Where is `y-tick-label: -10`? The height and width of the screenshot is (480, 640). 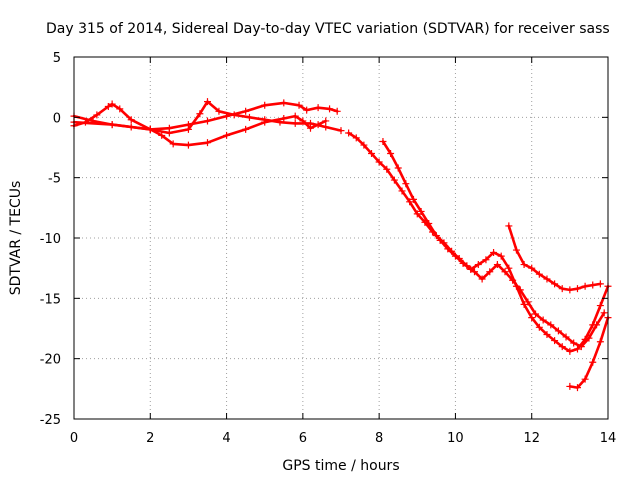
y-tick-label: -10 is located at coordinates (50, 239).